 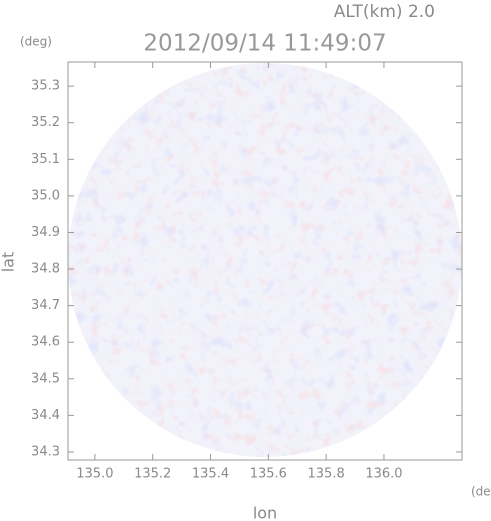 What do you see at coordinates (45, 305) in the screenshot?
I see `y-tick-label: 34.7` at bounding box center [45, 305].